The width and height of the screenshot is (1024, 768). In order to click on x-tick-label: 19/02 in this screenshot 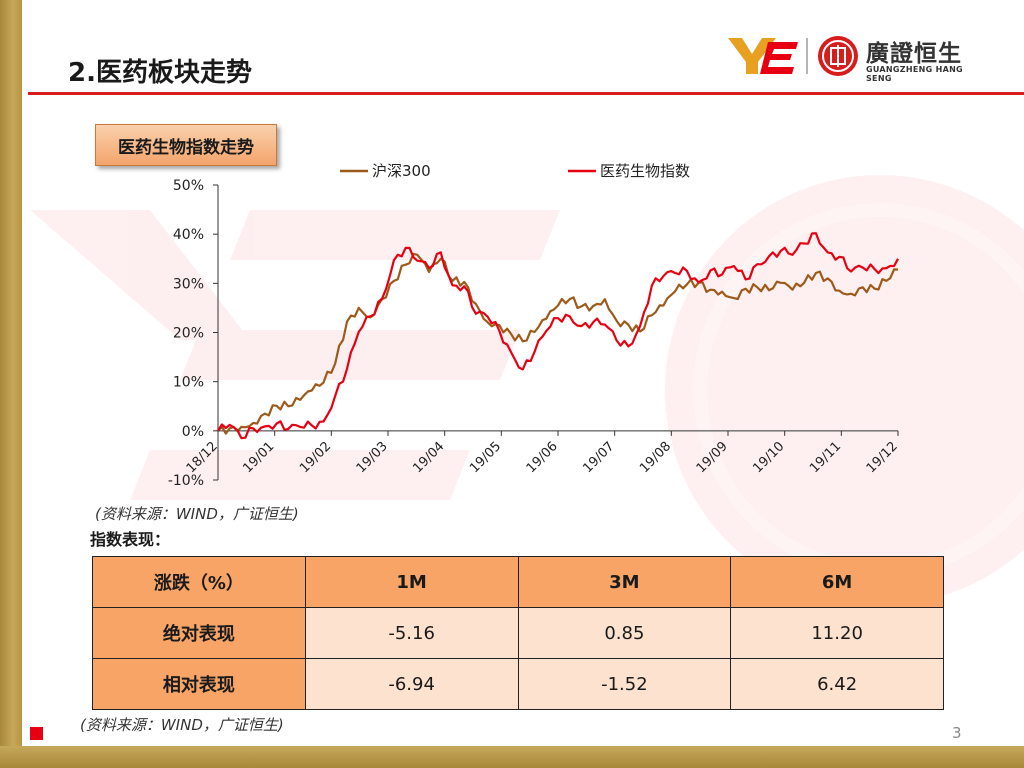, I will do `click(315, 457)`.